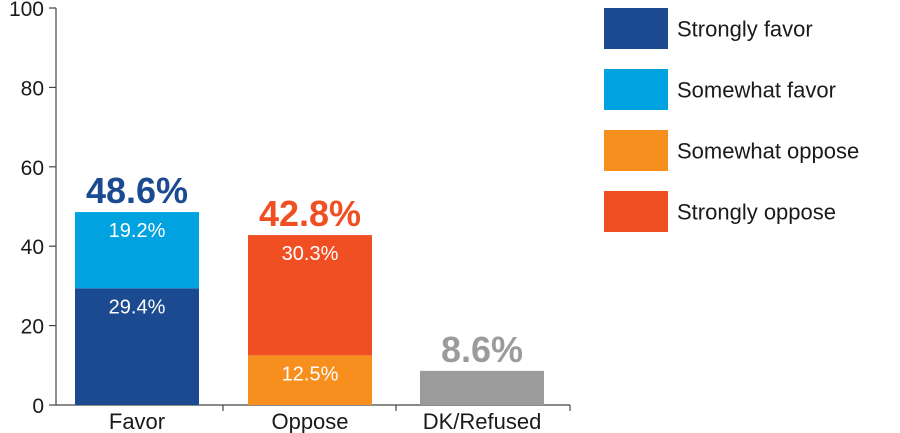 Image resolution: width=900 pixels, height=433 pixels. Describe the element at coordinates (38, 406) in the screenshot. I see `y-tick-label: 0` at that location.